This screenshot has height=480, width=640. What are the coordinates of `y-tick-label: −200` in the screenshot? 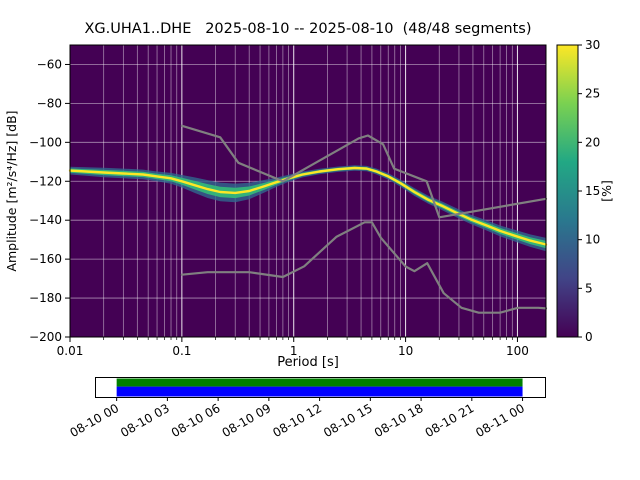 It's located at (45, 337).